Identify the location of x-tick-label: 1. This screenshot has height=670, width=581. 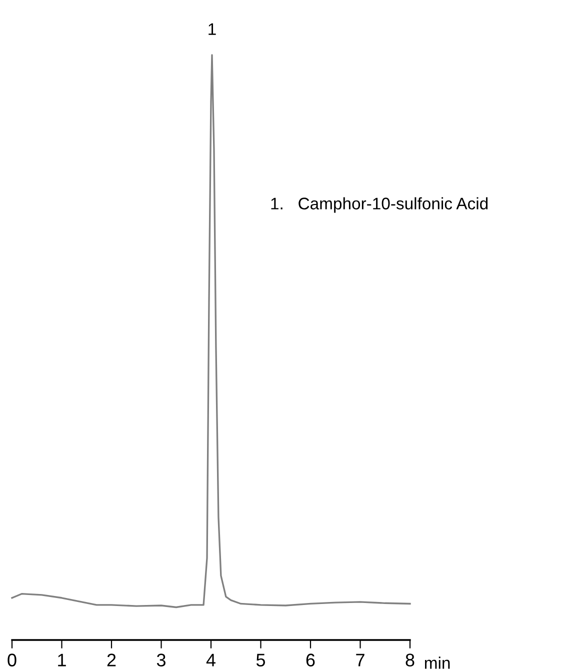
(62, 660).